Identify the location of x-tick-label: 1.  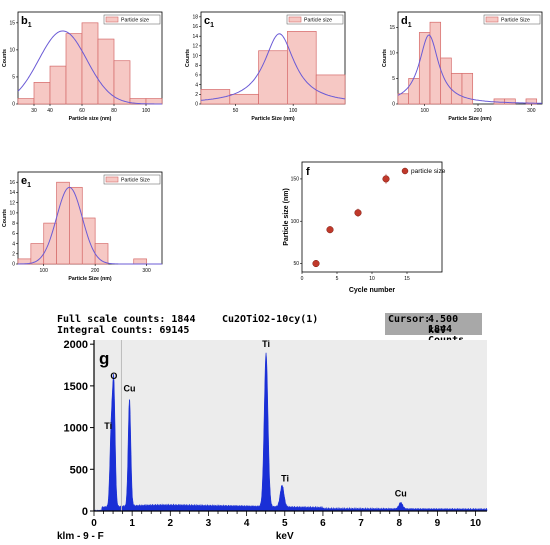
(132, 523).